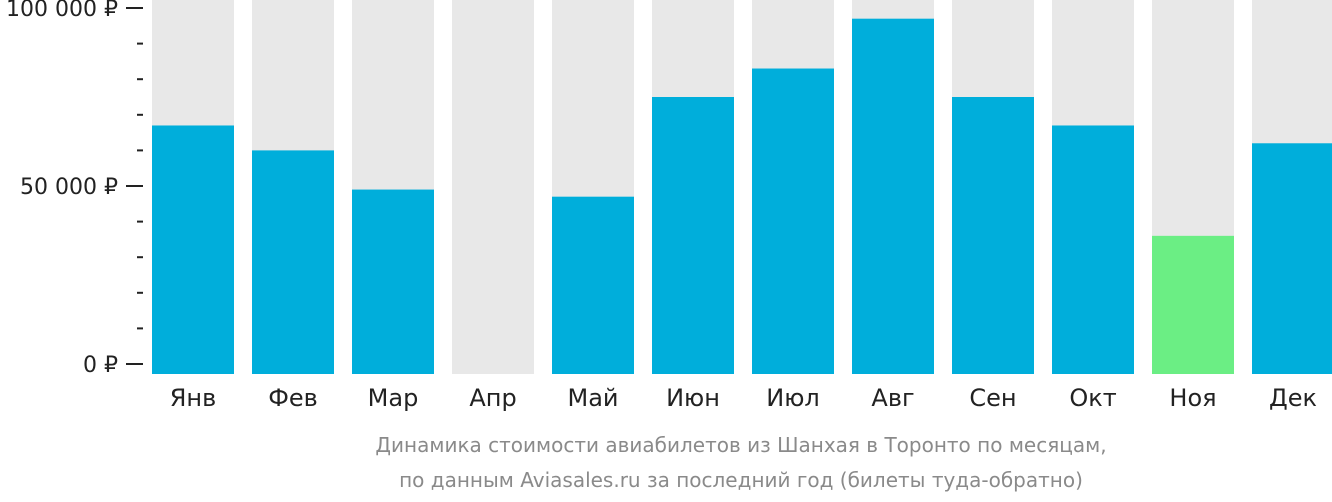  Describe the element at coordinates (992, 398) in the screenshot. I see `x-tick-label: Сен` at that location.